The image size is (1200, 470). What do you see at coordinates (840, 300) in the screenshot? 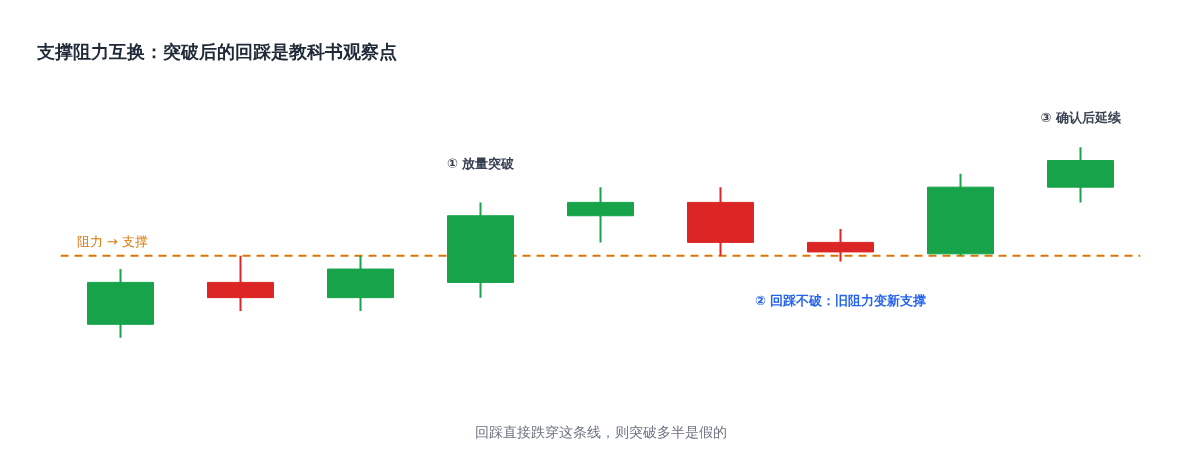
I see `annotation: ② 回踩不破：旧阻力变新支撑` at bounding box center [840, 300].